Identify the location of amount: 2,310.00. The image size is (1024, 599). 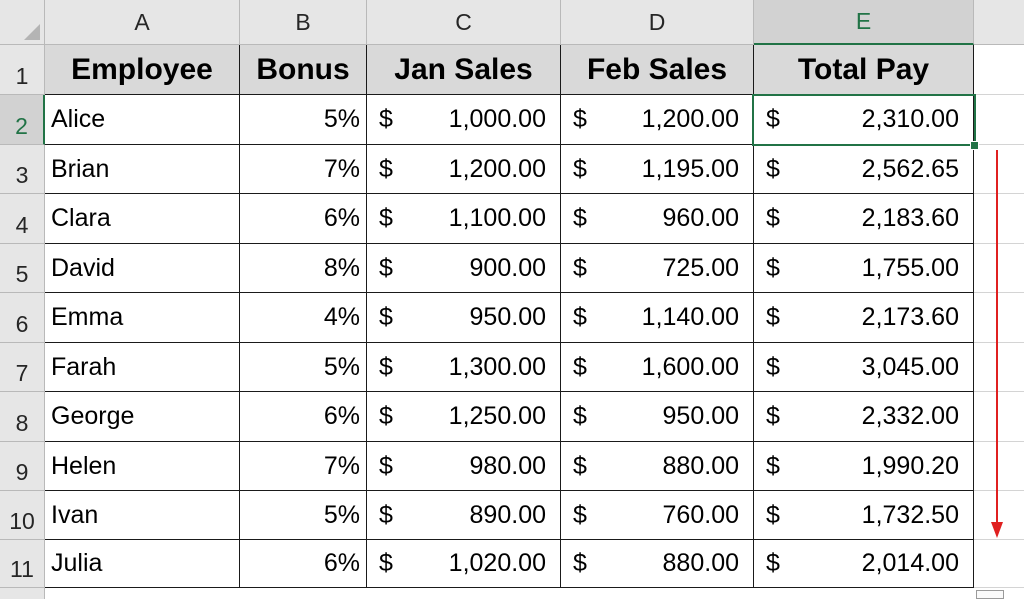
(910, 119).